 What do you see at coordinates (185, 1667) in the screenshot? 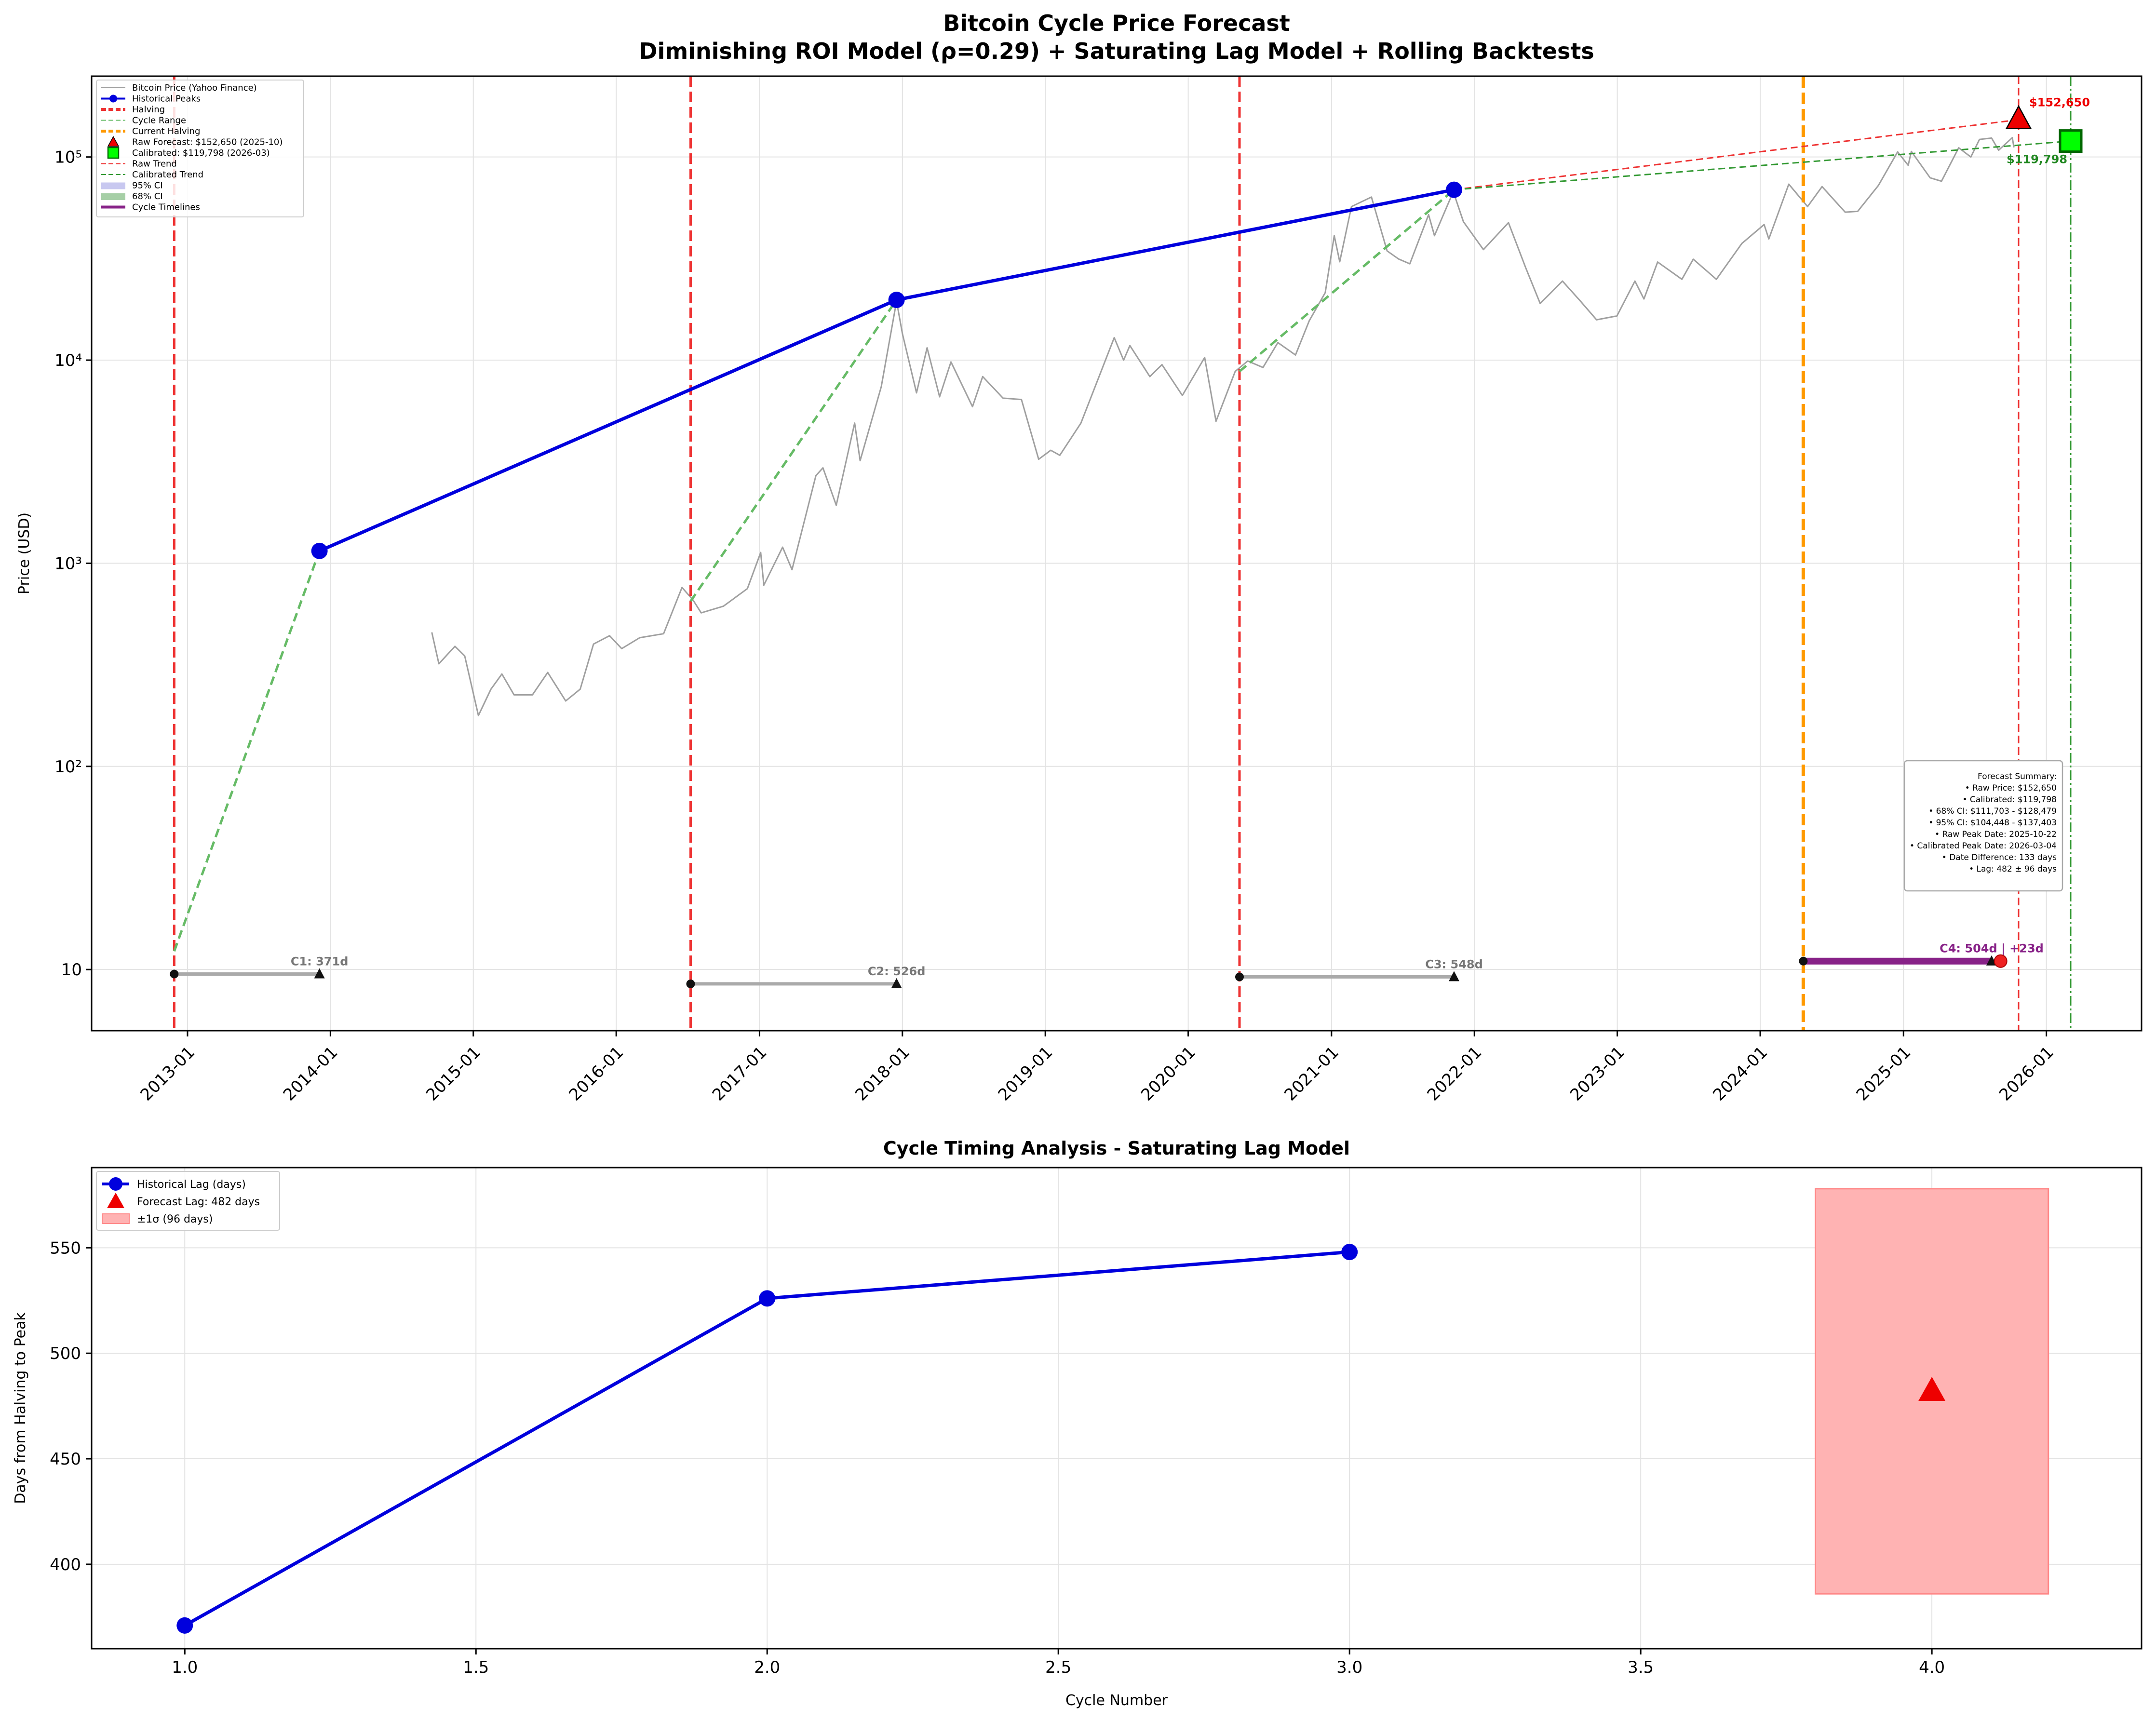
I see `x-tick-label: 1.0` at bounding box center [185, 1667].